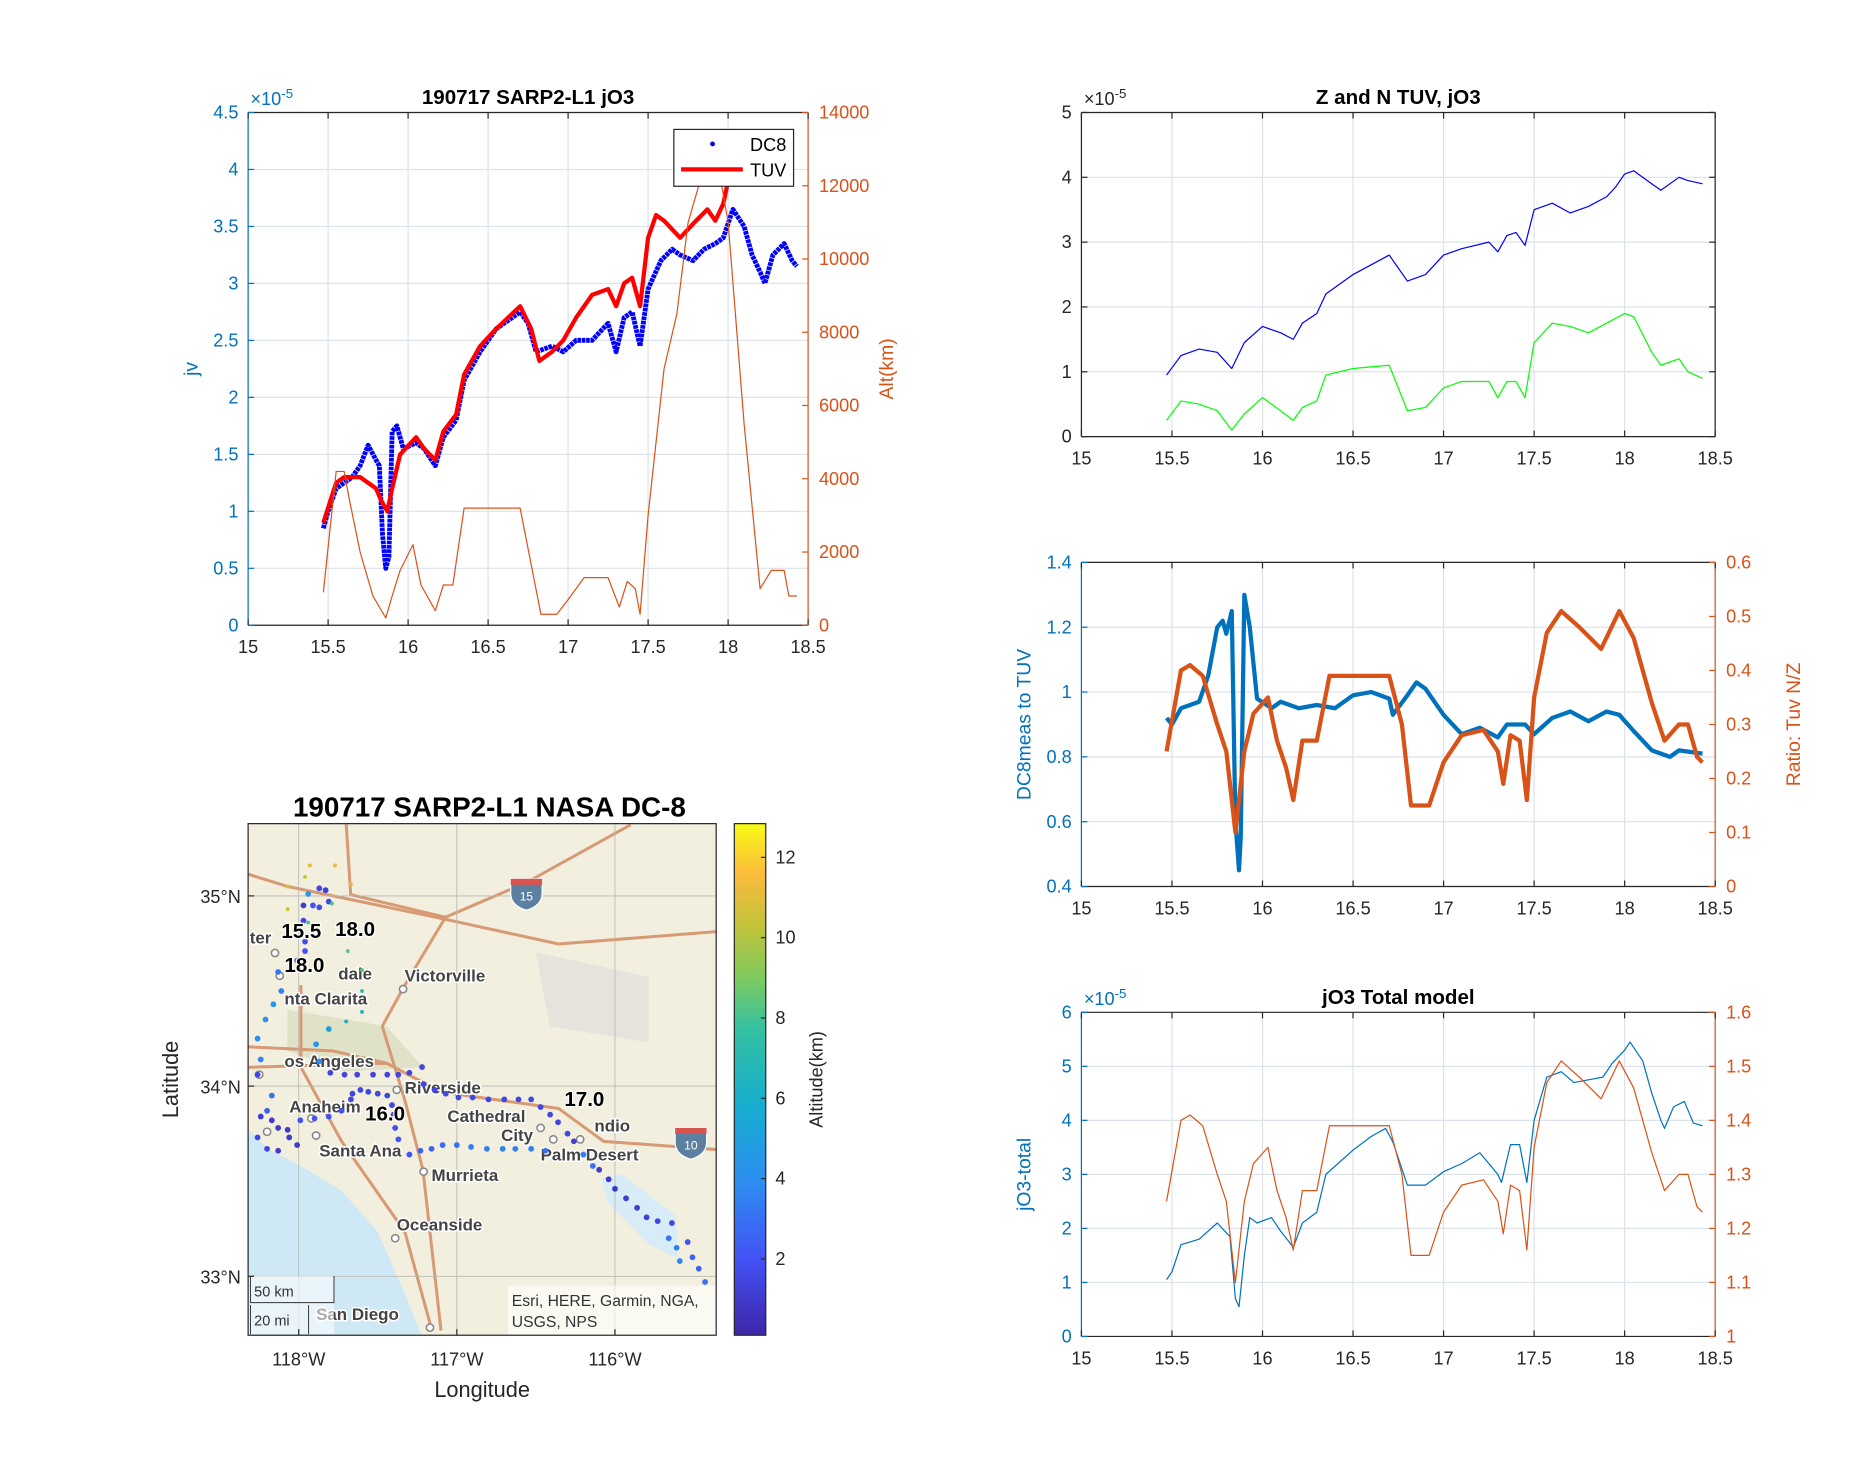 The width and height of the screenshot is (1875, 1484). I want to click on series-line-n, so click(1434, 371).